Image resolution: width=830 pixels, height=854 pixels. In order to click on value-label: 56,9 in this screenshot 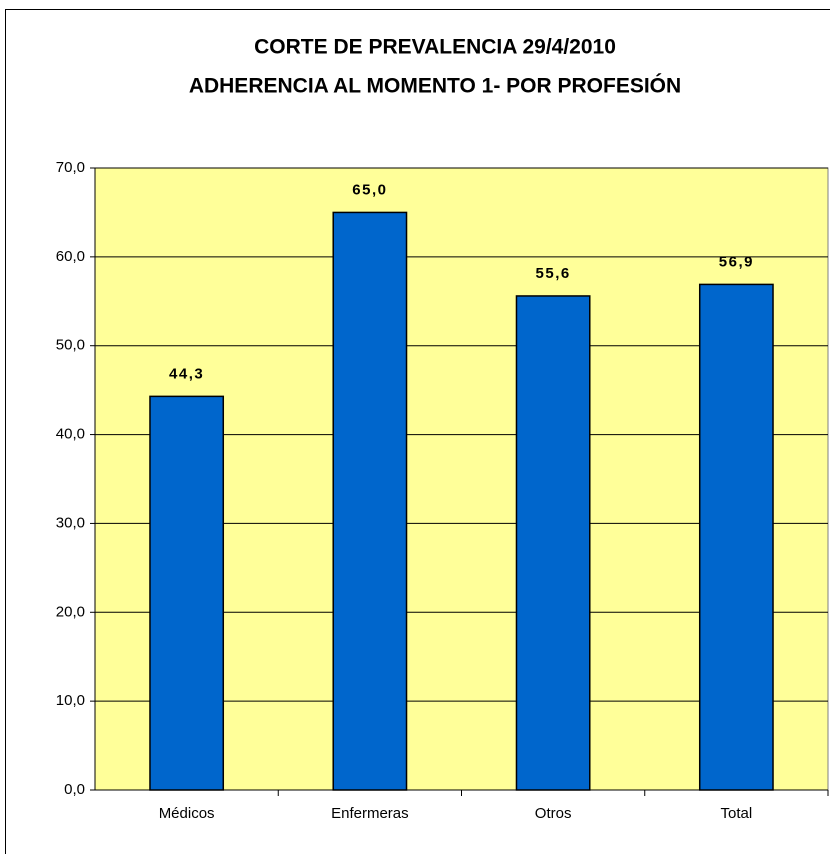, I will do `click(736, 261)`.